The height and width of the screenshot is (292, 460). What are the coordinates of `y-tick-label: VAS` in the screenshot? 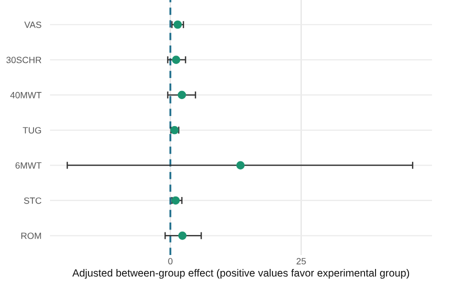 It's located at (33, 25).